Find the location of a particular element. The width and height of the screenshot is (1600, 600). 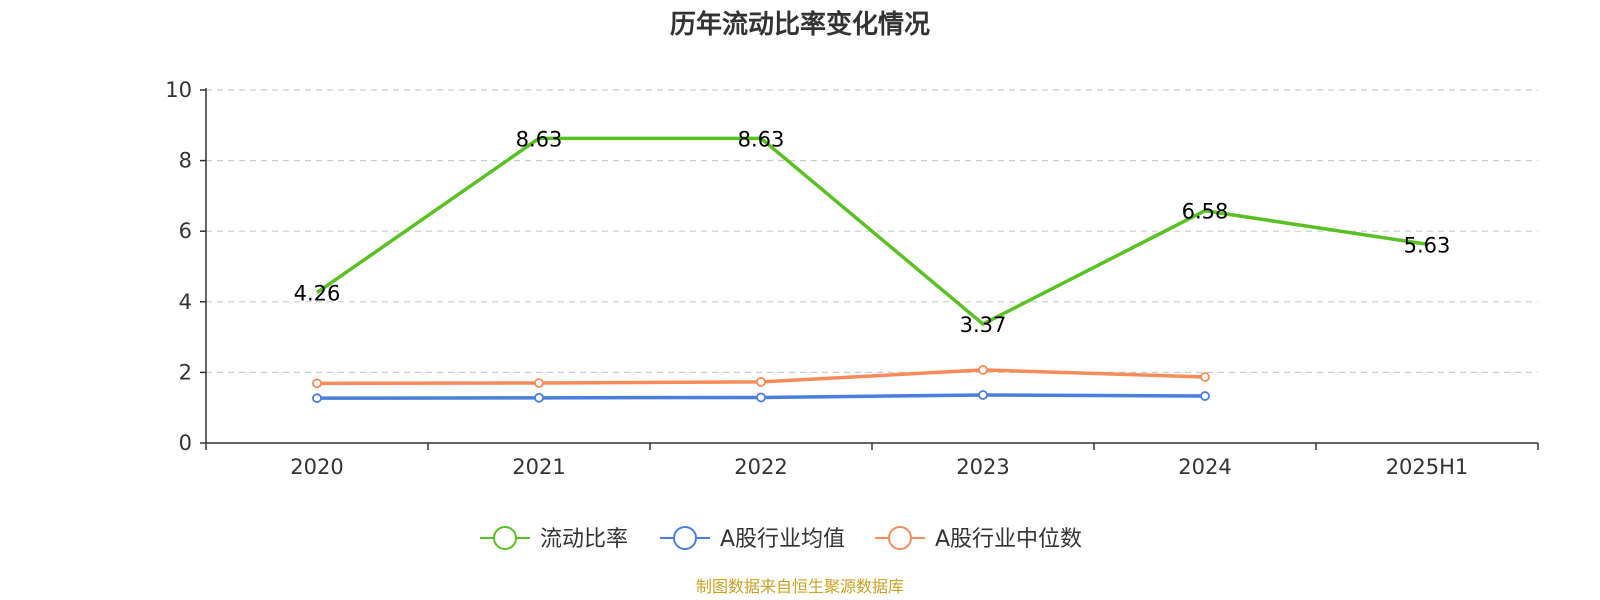

legend-label: A股行业中位数 is located at coordinates (1008, 539).